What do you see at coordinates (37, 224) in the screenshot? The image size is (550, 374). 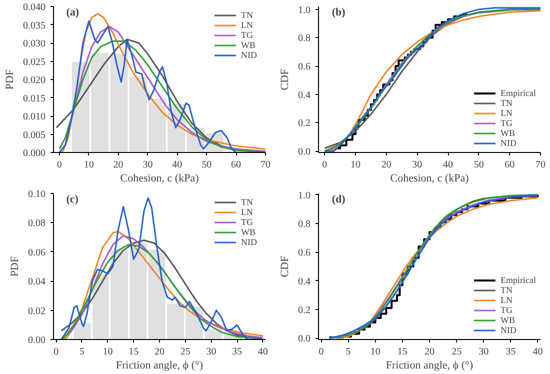 I see `y-tick-label: 0.08` at bounding box center [37, 224].